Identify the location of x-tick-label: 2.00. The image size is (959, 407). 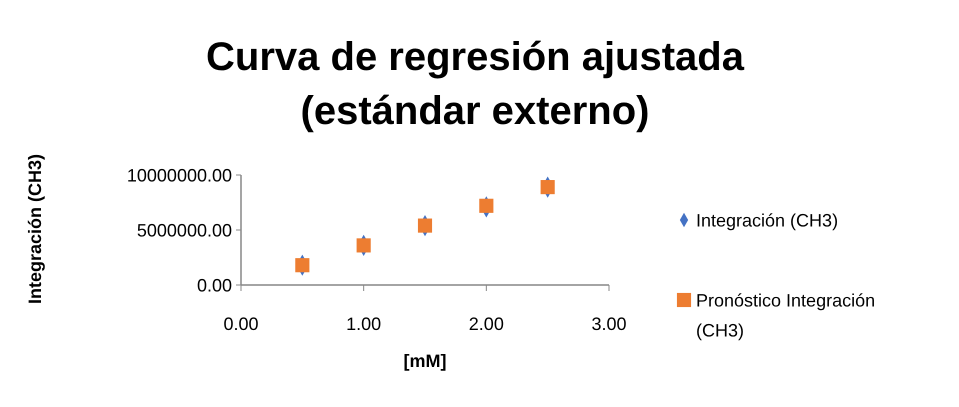
(486, 324).